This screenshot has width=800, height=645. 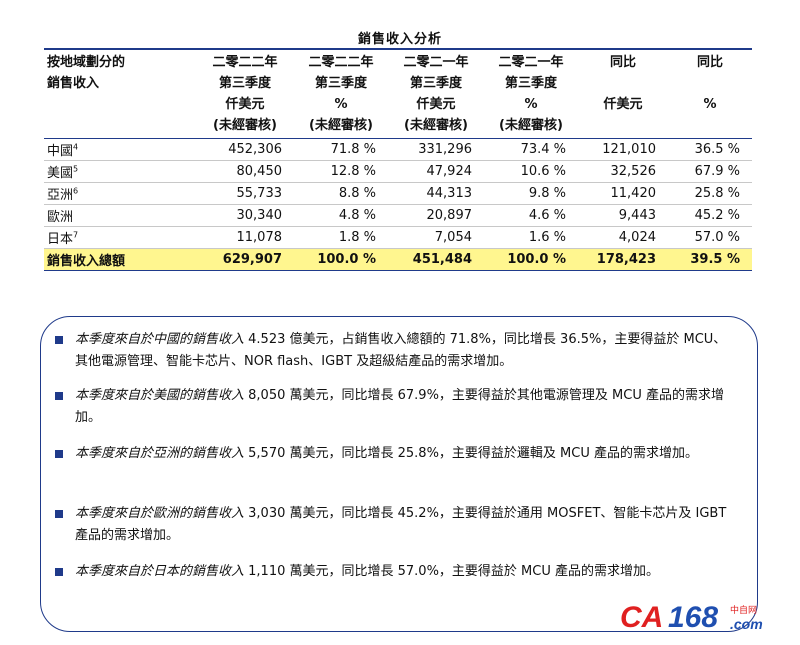 What do you see at coordinates (120, 149) in the screenshot?
I see `region-cell: 中國4` at bounding box center [120, 149].